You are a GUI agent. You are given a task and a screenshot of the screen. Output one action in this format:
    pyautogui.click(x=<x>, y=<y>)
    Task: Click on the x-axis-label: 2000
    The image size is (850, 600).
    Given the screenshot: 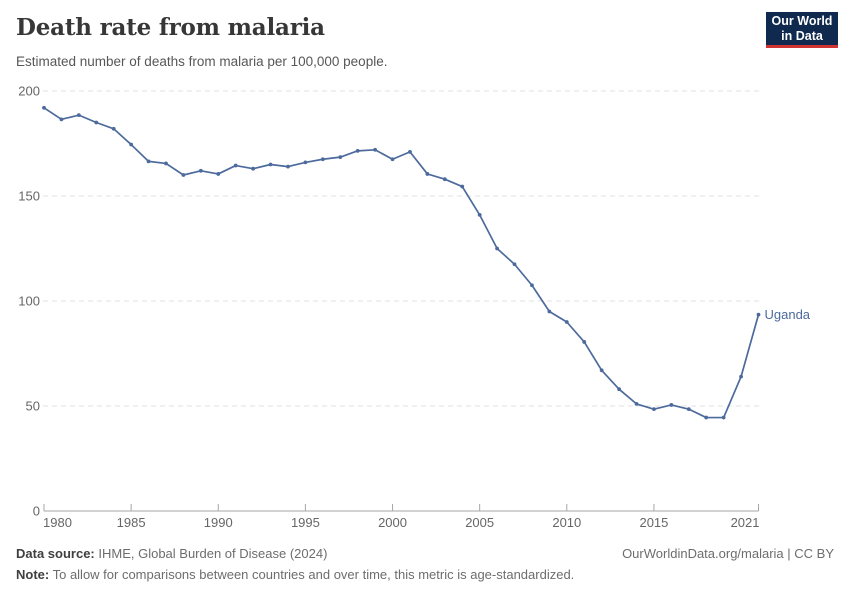 What is the action you would take?
    pyautogui.click(x=392, y=522)
    